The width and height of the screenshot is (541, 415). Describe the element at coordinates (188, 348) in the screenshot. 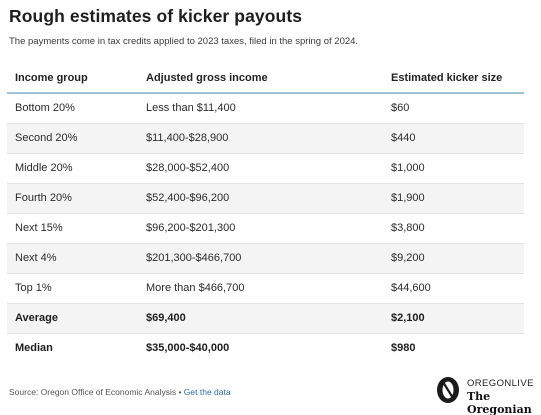

I see `cell-adjusted-gross-income: $35,000-$40,000` at that location.